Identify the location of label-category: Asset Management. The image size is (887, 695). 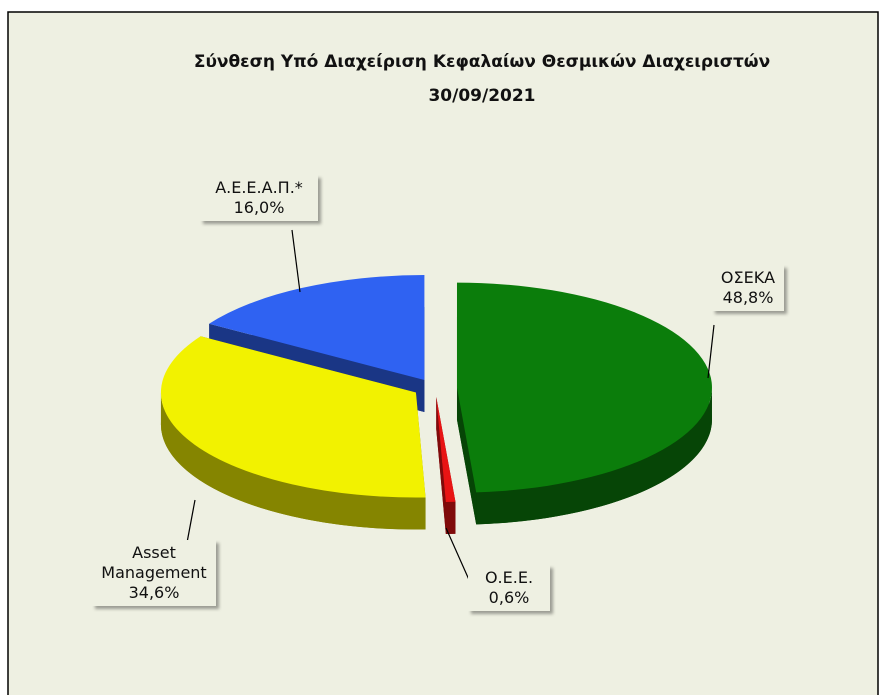
(154, 562).